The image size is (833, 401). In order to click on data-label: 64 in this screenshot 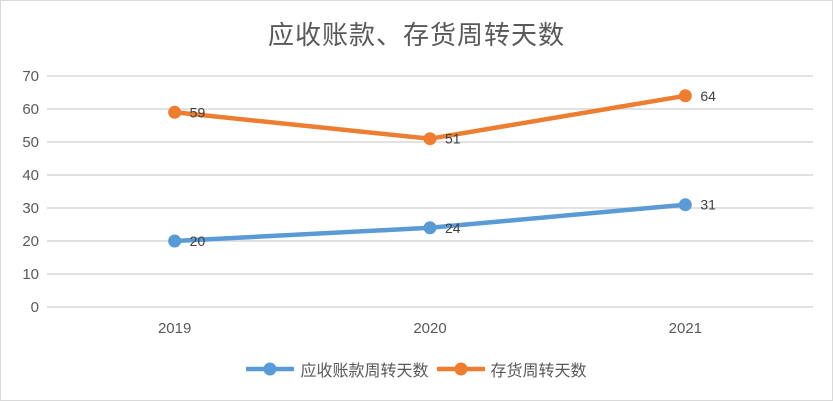, I will do `click(708, 96)`.